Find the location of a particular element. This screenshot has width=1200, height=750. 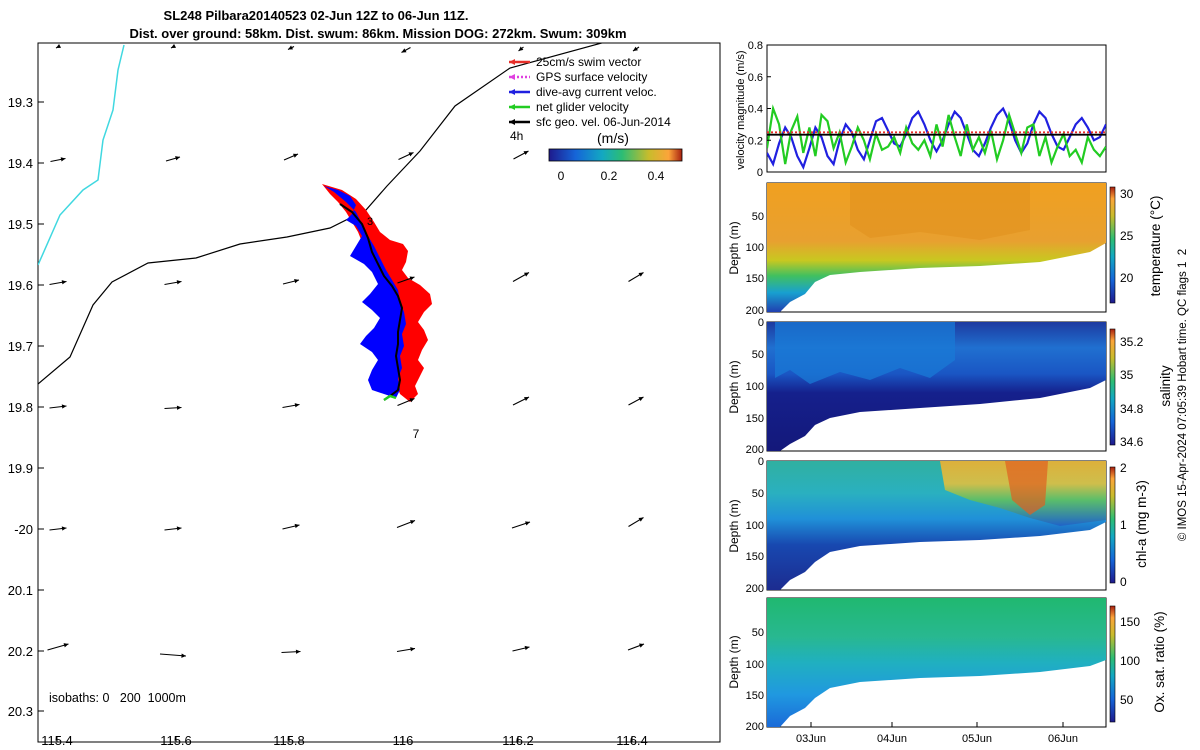

map-ytick-label: 19.4 is located at coordinates (20, 163).